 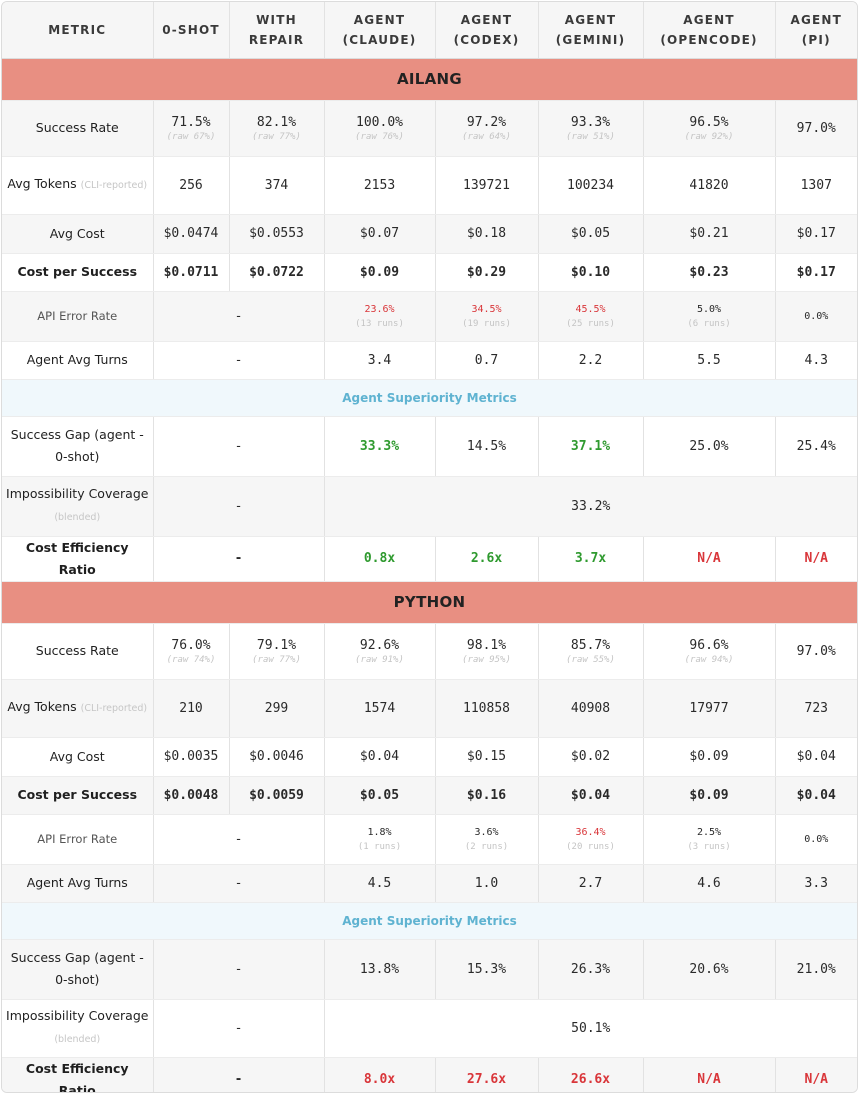 I want to click on table-cell: 26.6x, so click(x=591, y=1074).